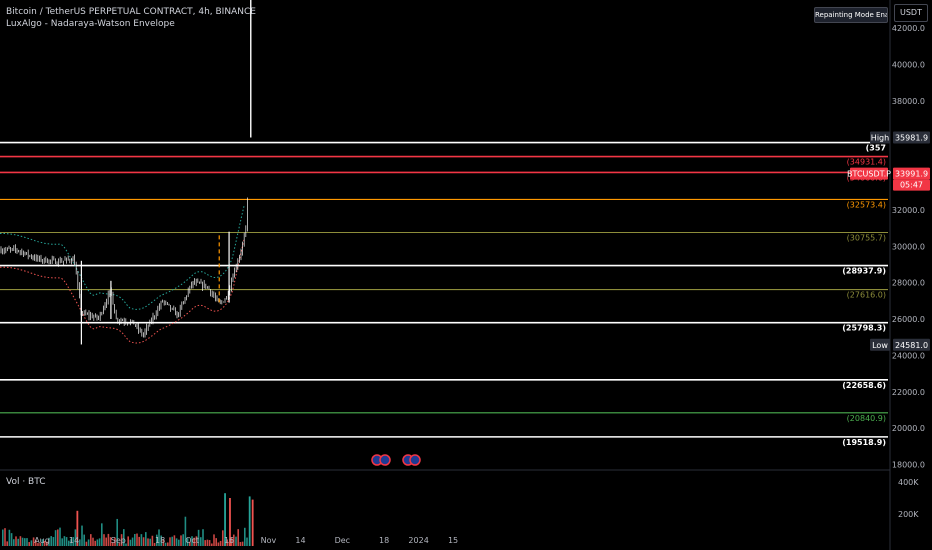  What do you see at coordinates (866, 238) in the screenshot?
I see `level-label: (30755.7)` at bounding box center [866, 238].